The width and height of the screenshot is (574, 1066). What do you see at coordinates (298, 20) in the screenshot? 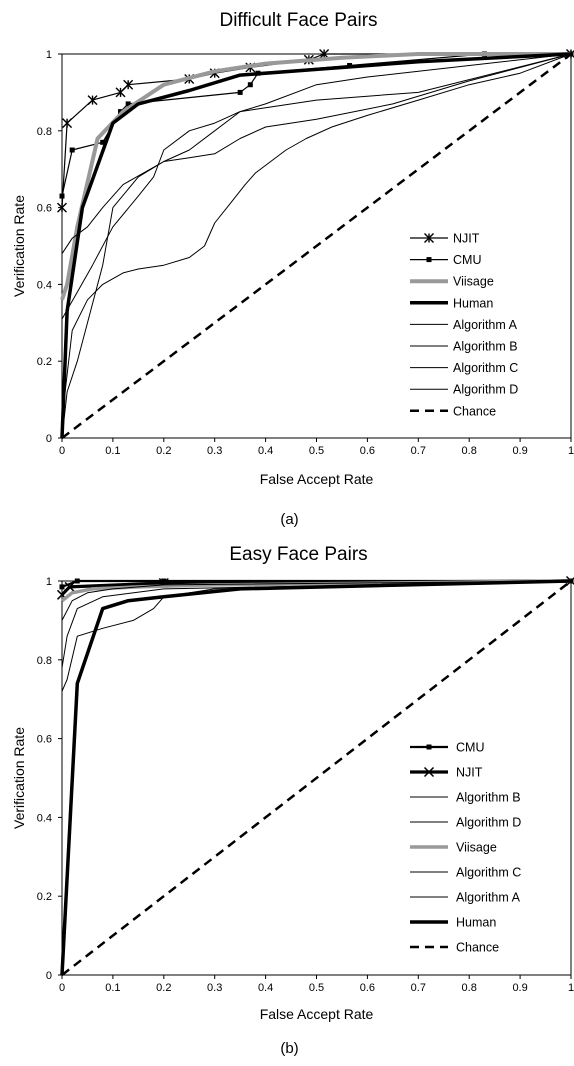
I see `chart-title: Difficult Face Pairs` at bounding box center [298, 20].